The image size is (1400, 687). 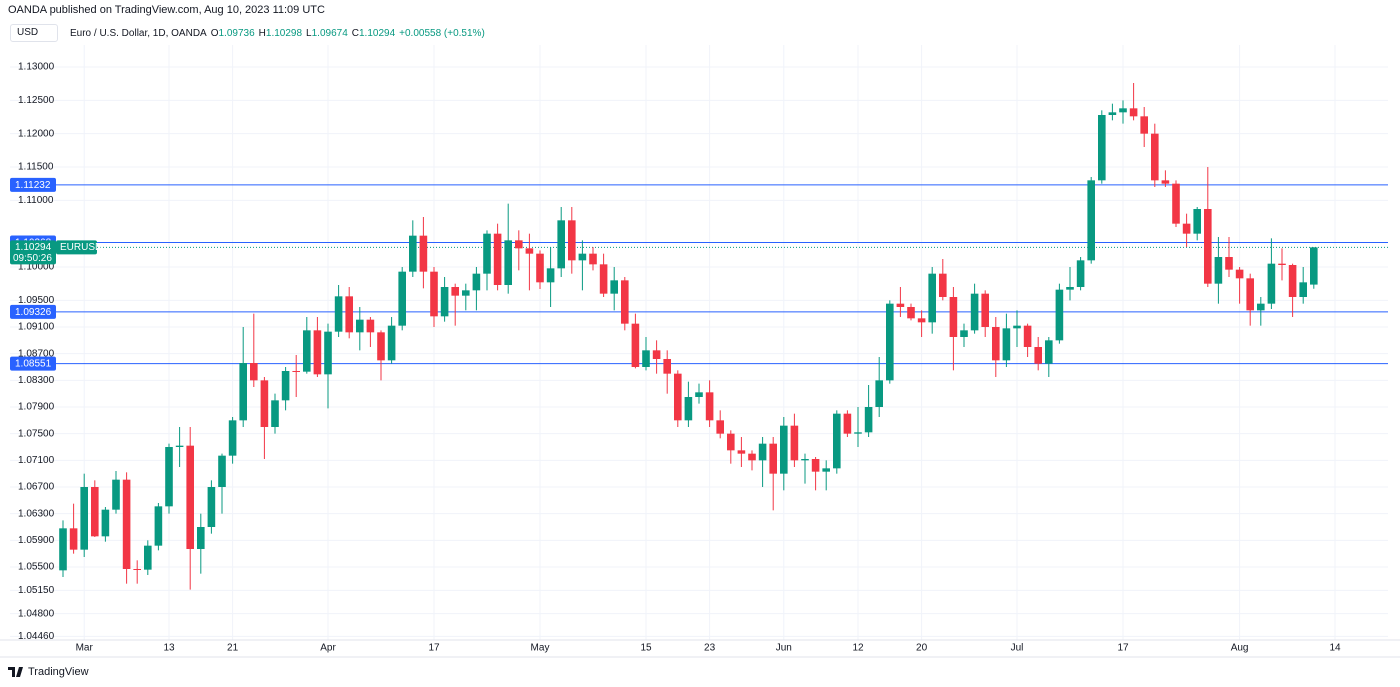 What do you see at coordinates (355, 33) in the screenshot?
I see `close-label: C` at bounding box center [355, 33].